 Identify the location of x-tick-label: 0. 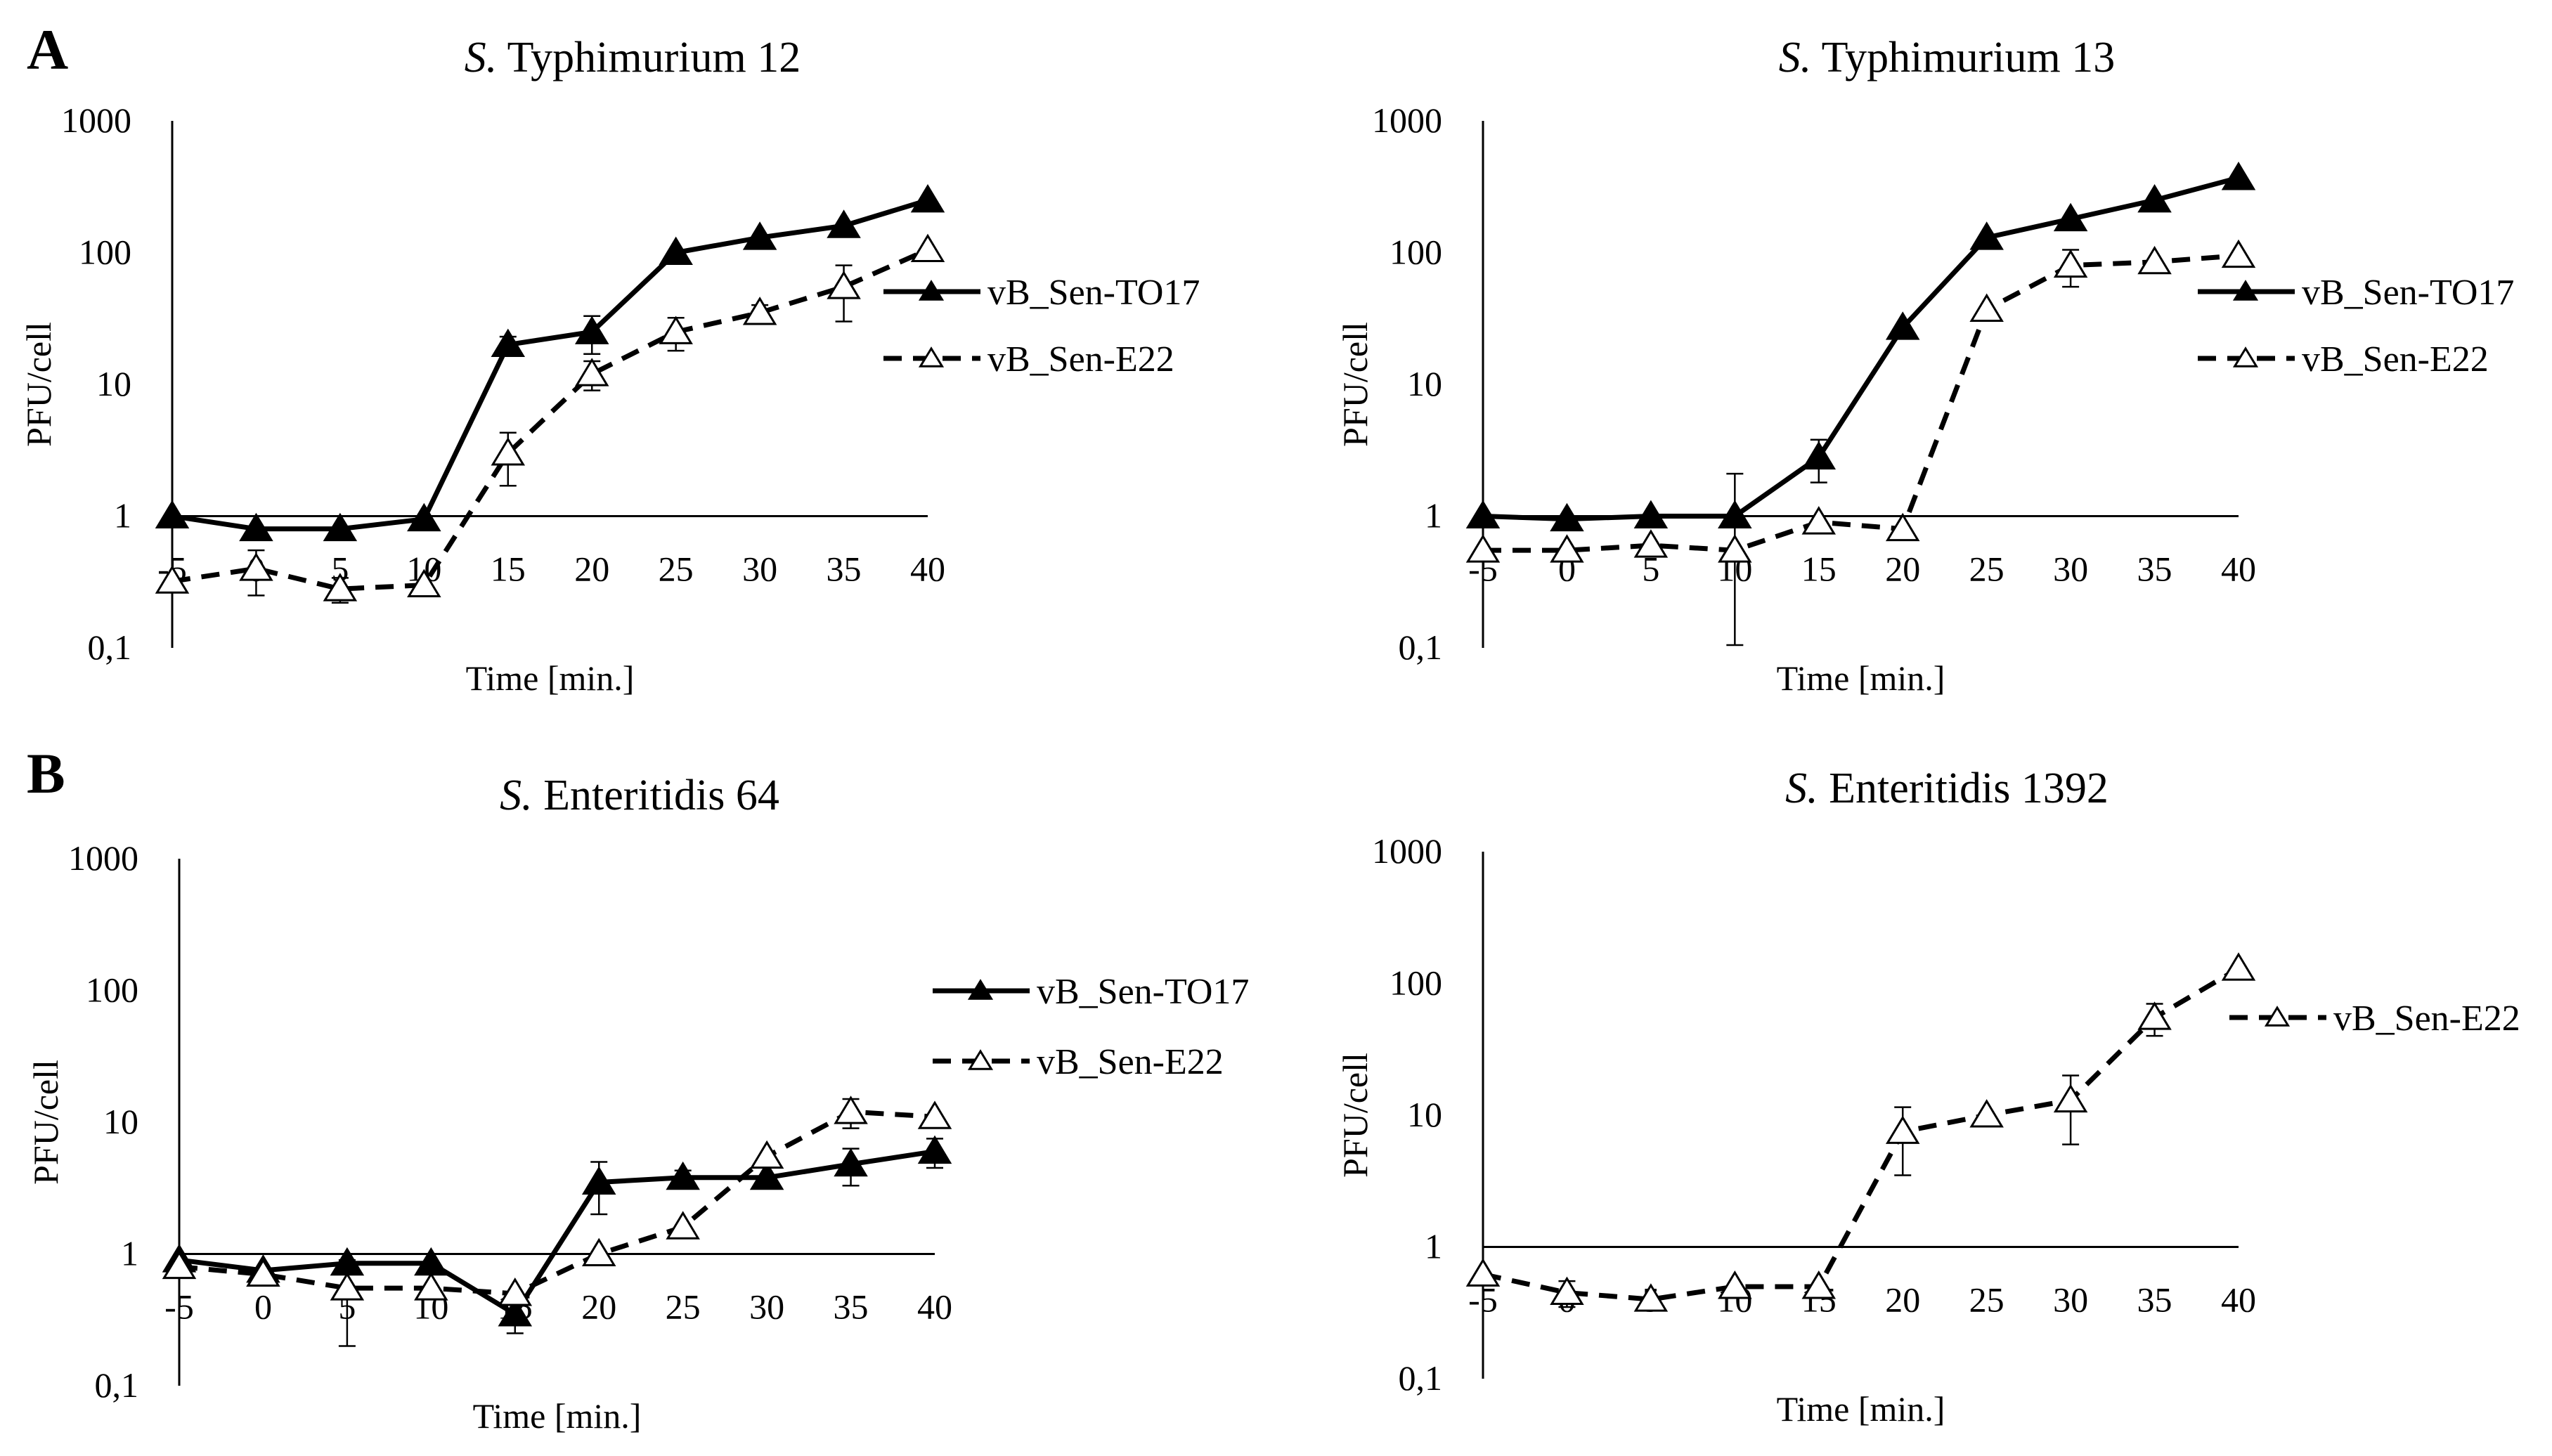
(263, 1307).